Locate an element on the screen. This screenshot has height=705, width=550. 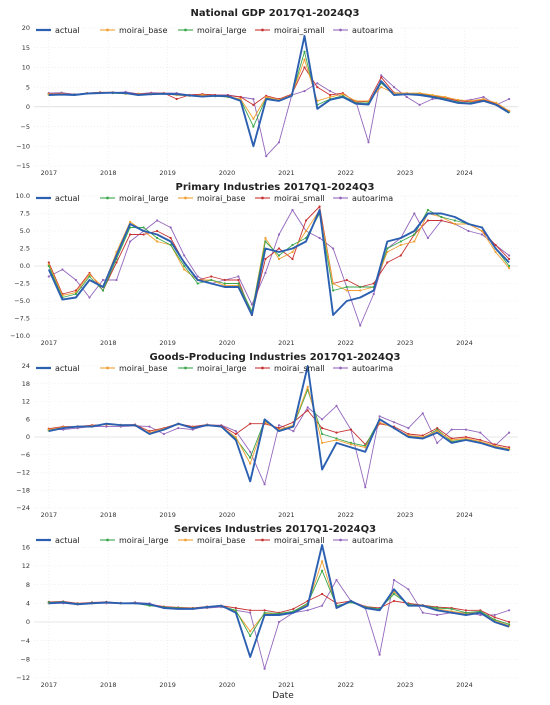
x-tick-label: 2018 is located at coordinates (108, 685).